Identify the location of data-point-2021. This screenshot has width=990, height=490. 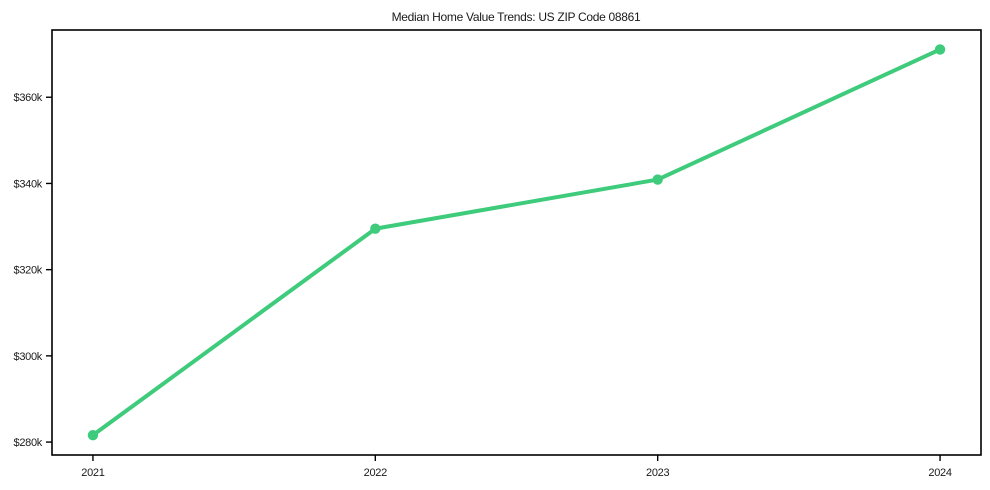
(93, 435).